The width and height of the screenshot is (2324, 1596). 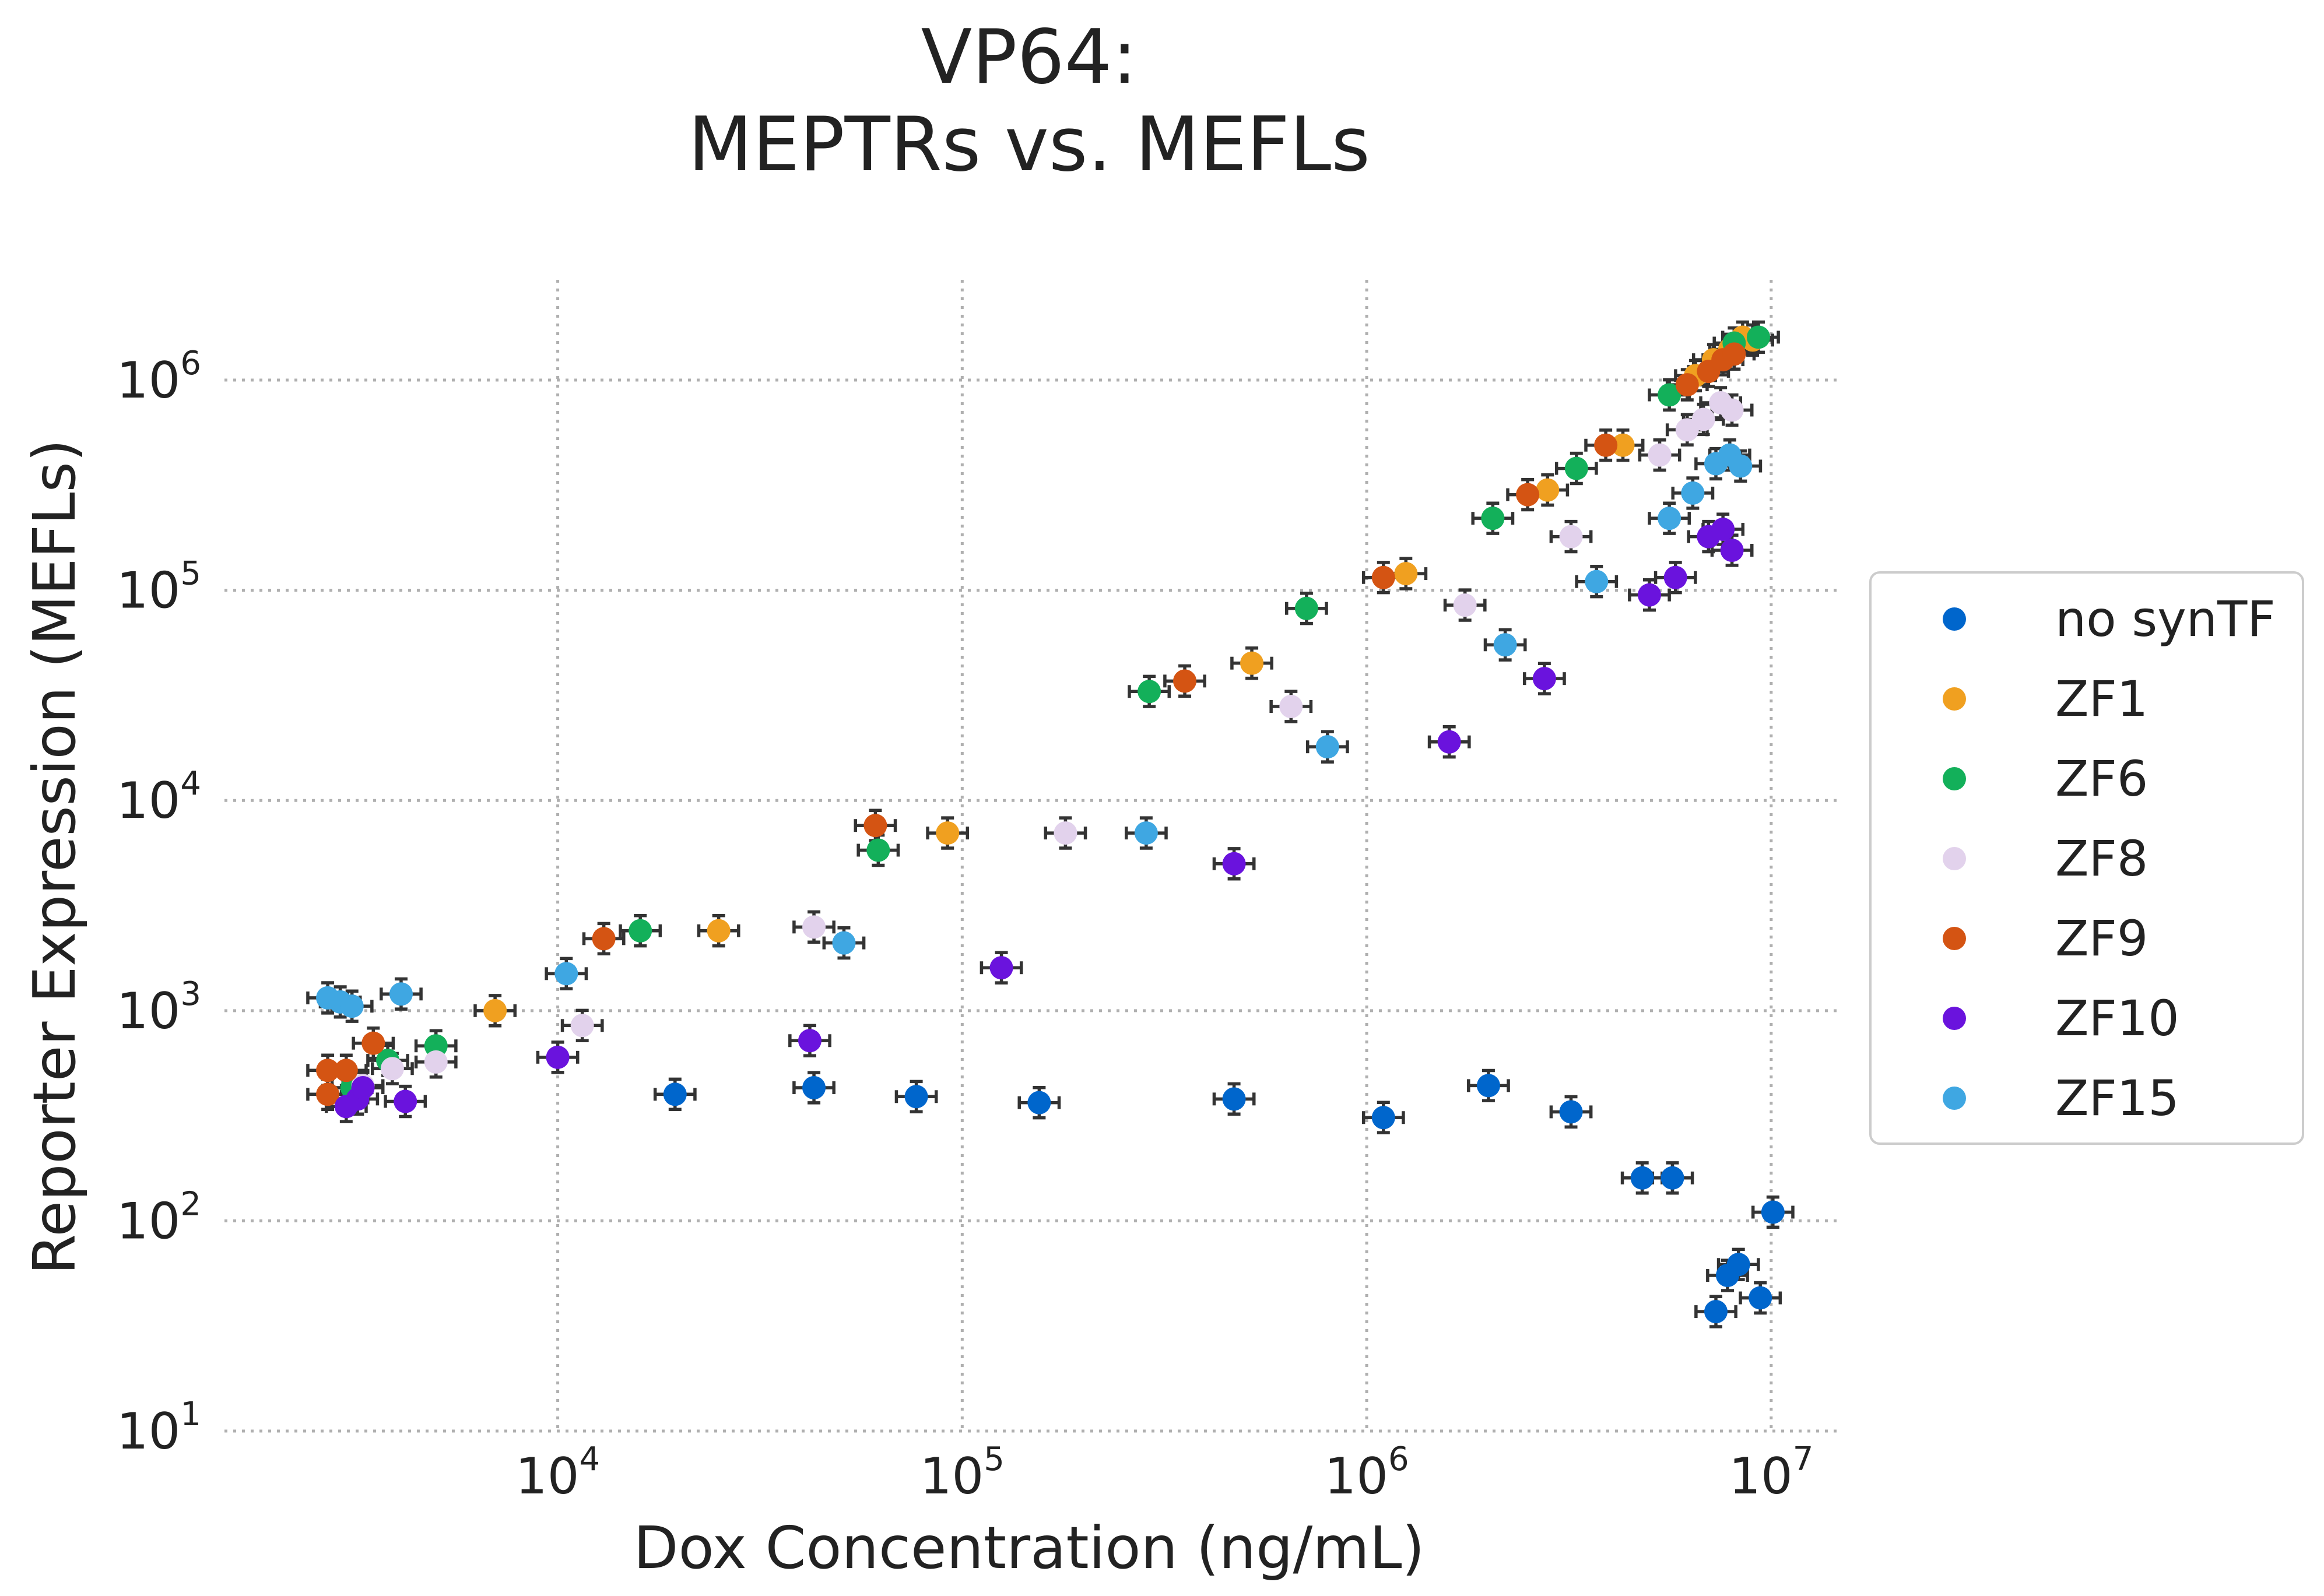 I want to click on y-tick-label: 10³, so click(x=159, y=1007).